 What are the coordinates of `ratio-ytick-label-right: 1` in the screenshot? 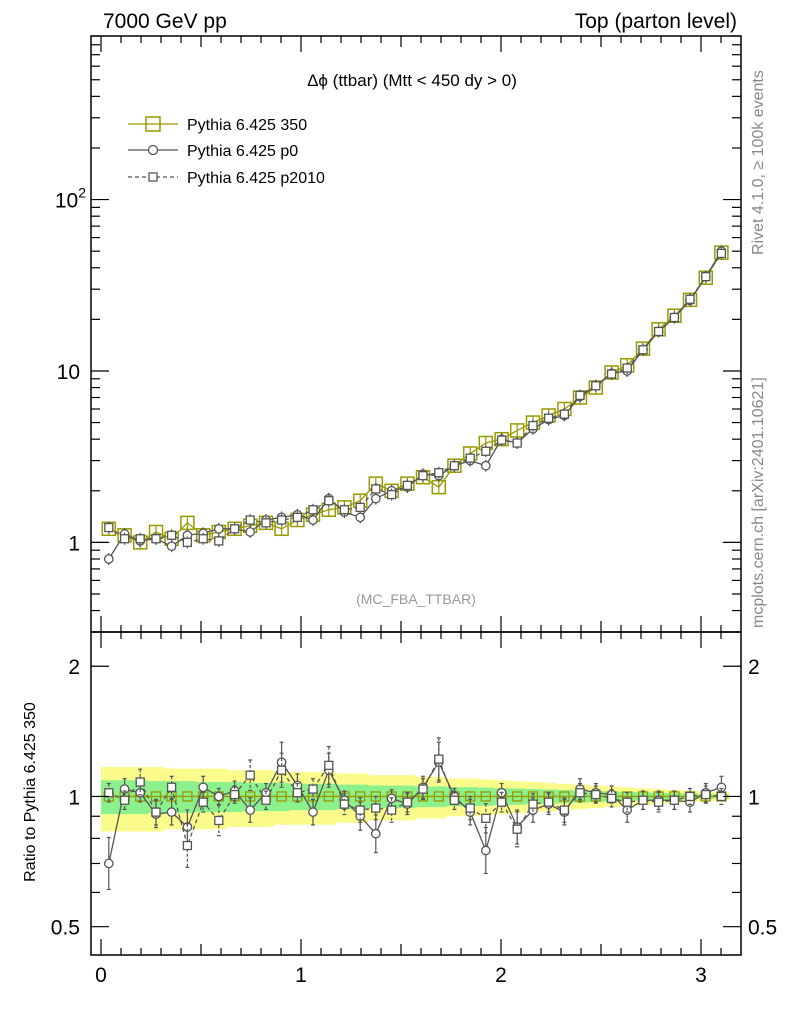 It's located at (754, 797).